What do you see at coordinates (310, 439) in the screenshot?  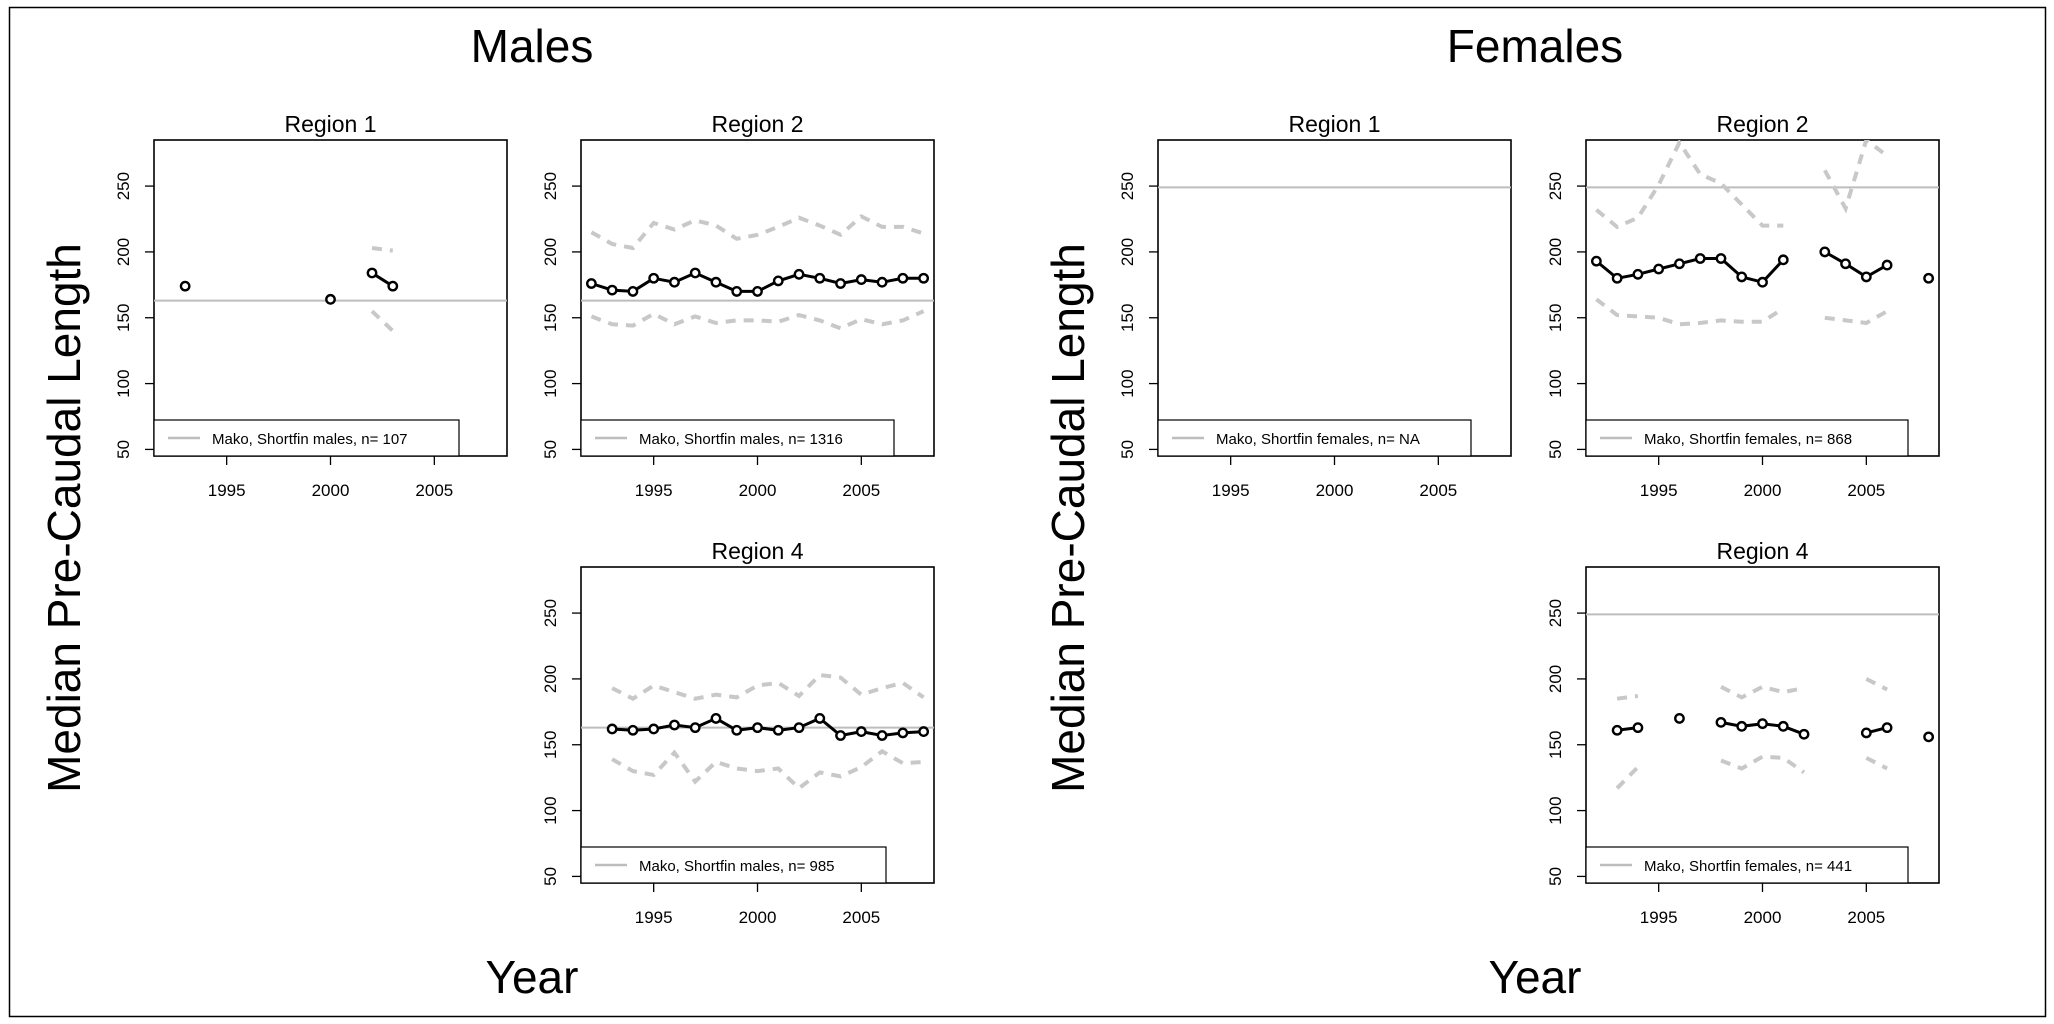 I see `legend-label: Mako, Shortfin males, n= 107` at bounding box center [310, 439].